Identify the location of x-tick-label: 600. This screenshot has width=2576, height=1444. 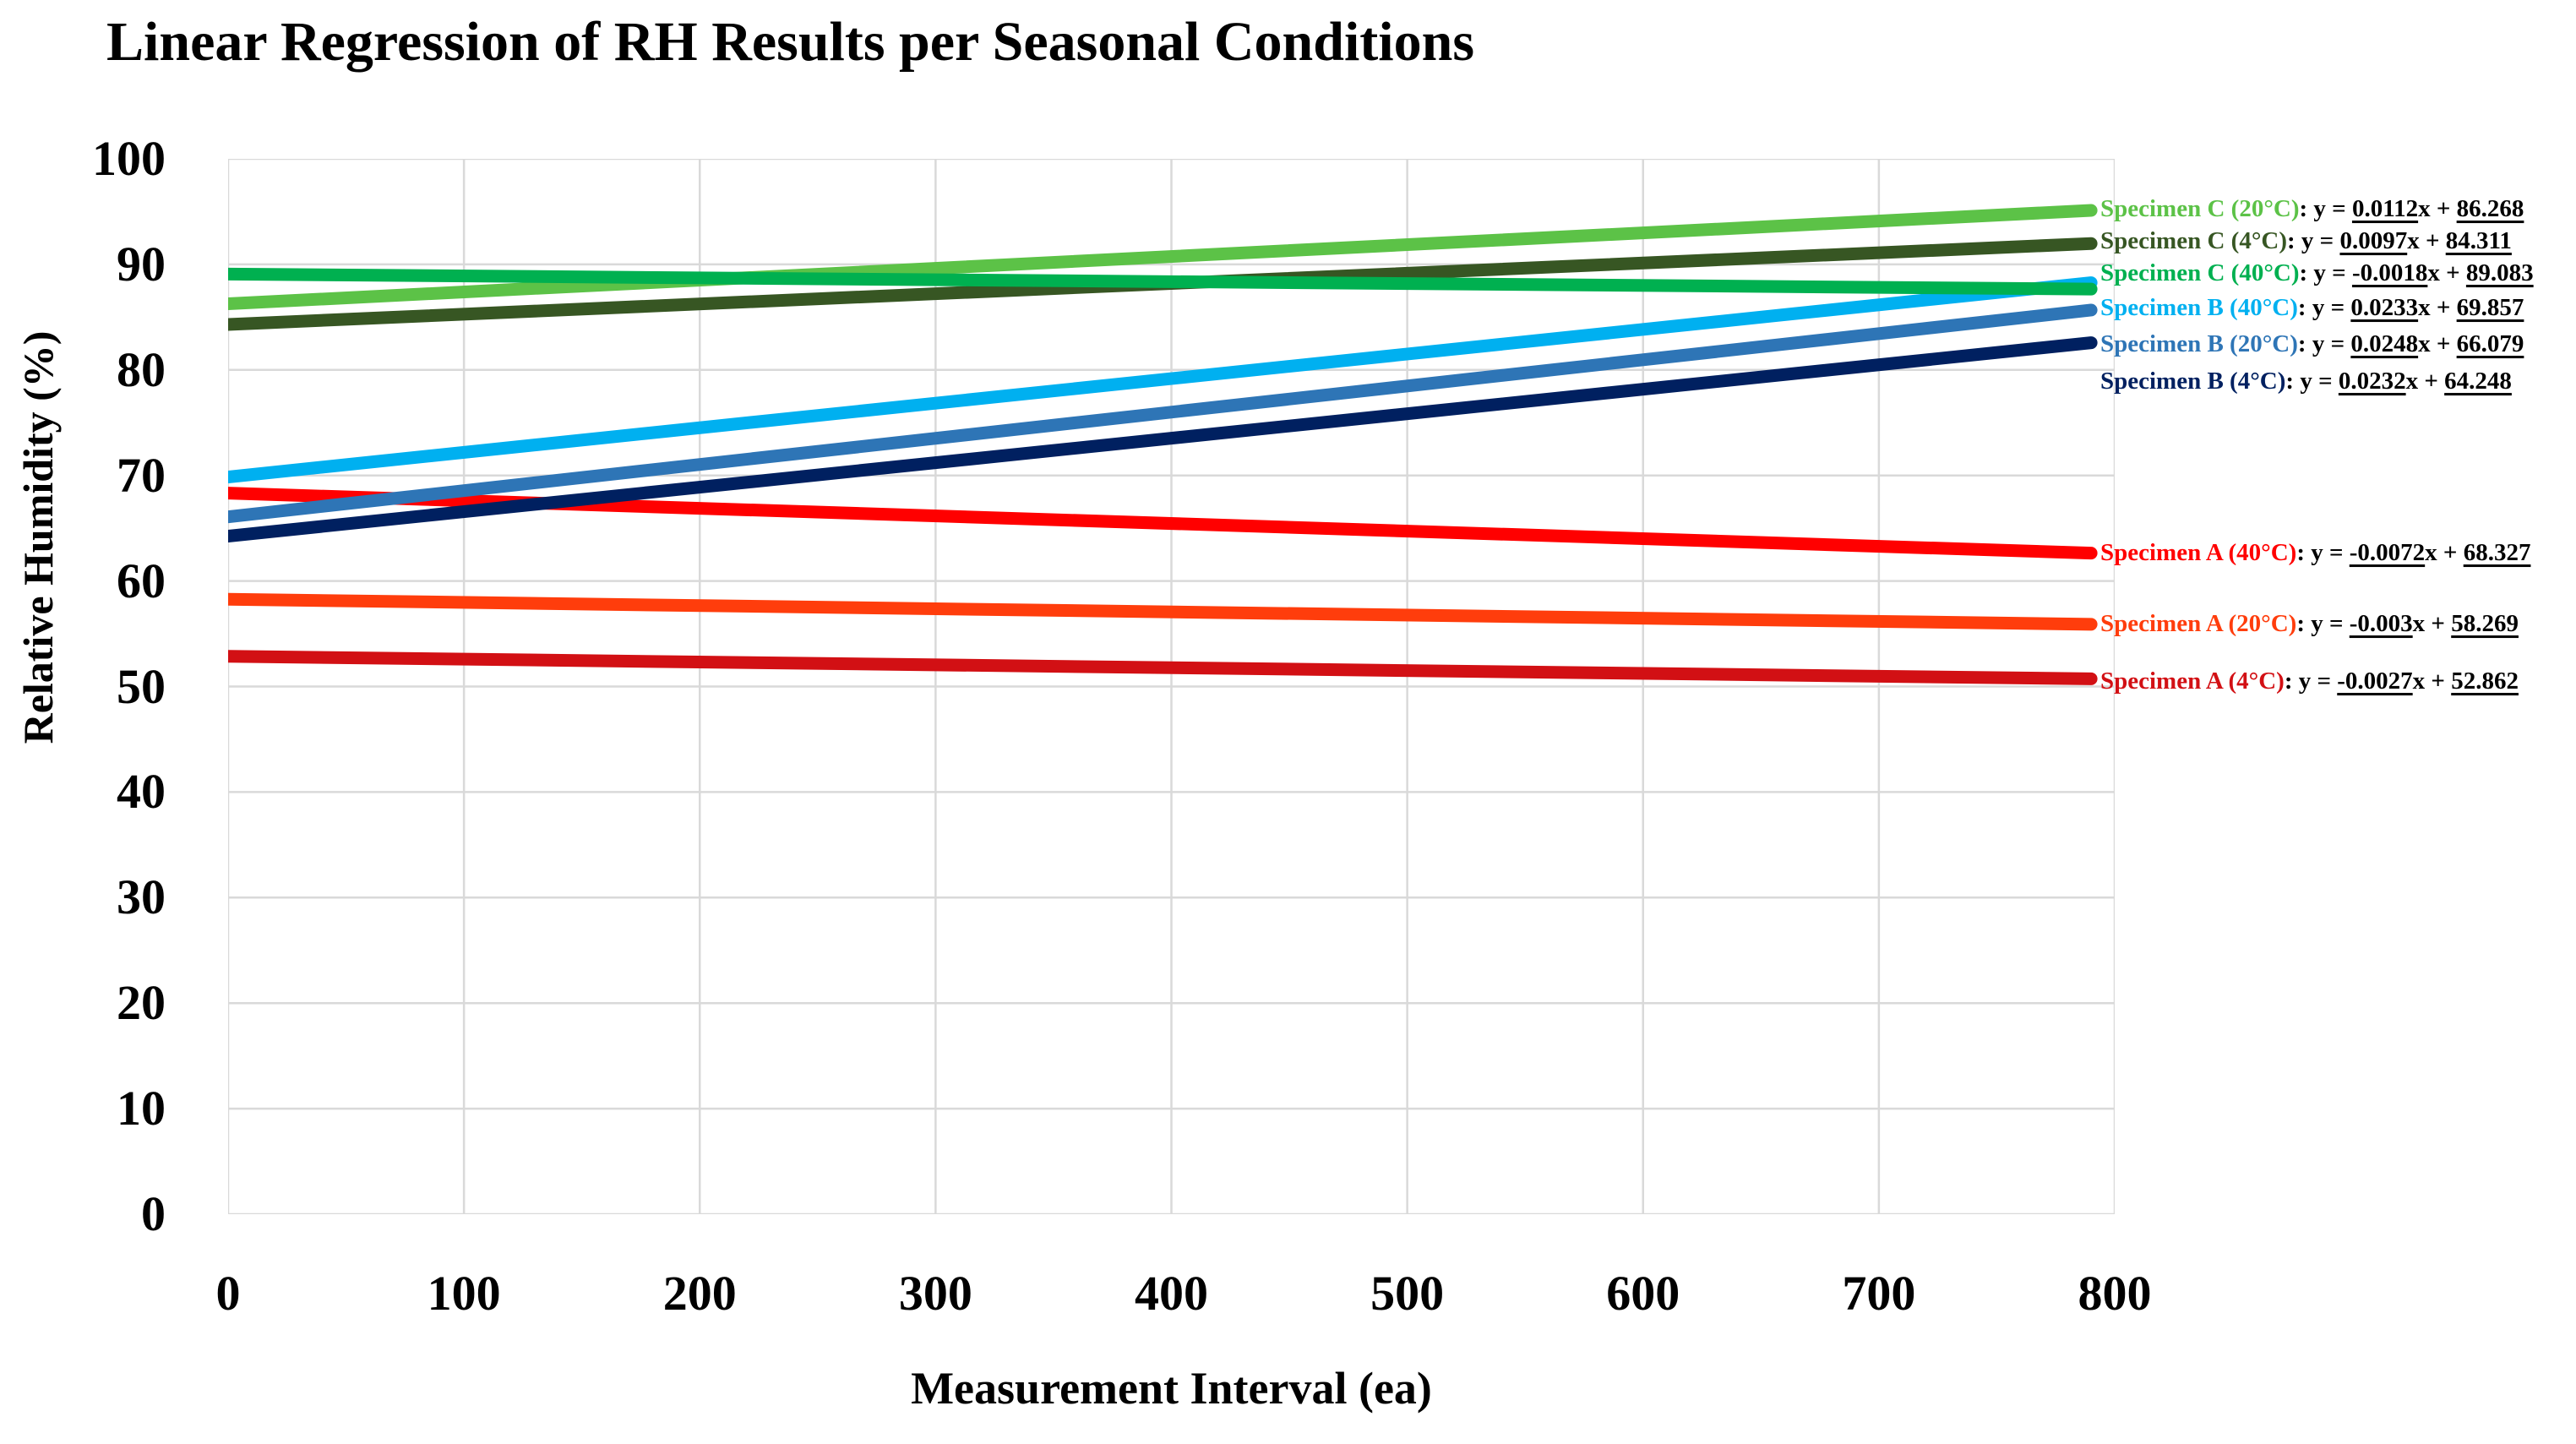
(1643, 1293).